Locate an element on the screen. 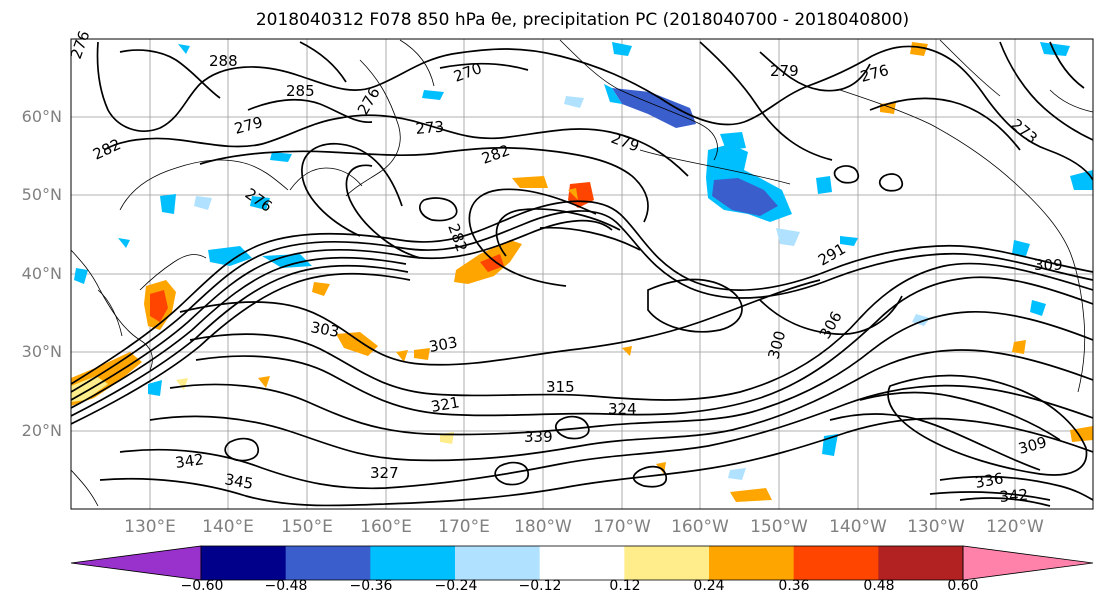 This screenshot has width=1105, height=603. latitude-label-60n: 60°N is located at coordinates (42, 116).